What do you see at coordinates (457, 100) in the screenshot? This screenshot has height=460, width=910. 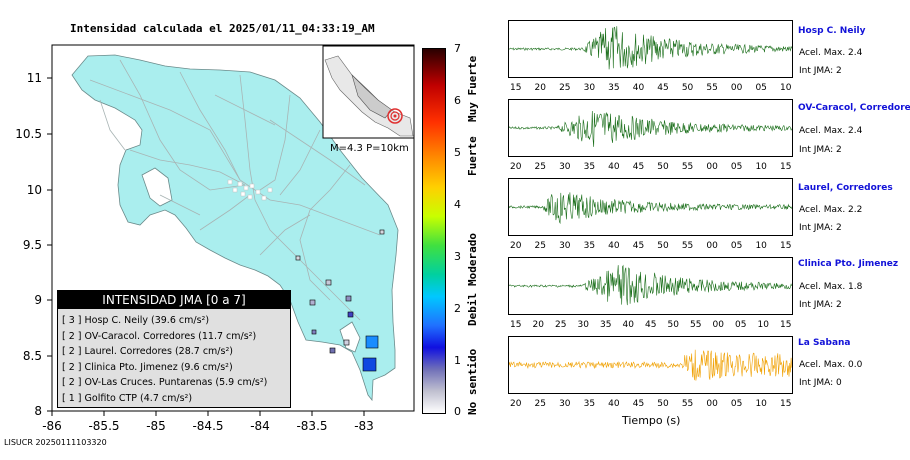 I see `colorbar-tick: 6` at bounding box center [457, 100].